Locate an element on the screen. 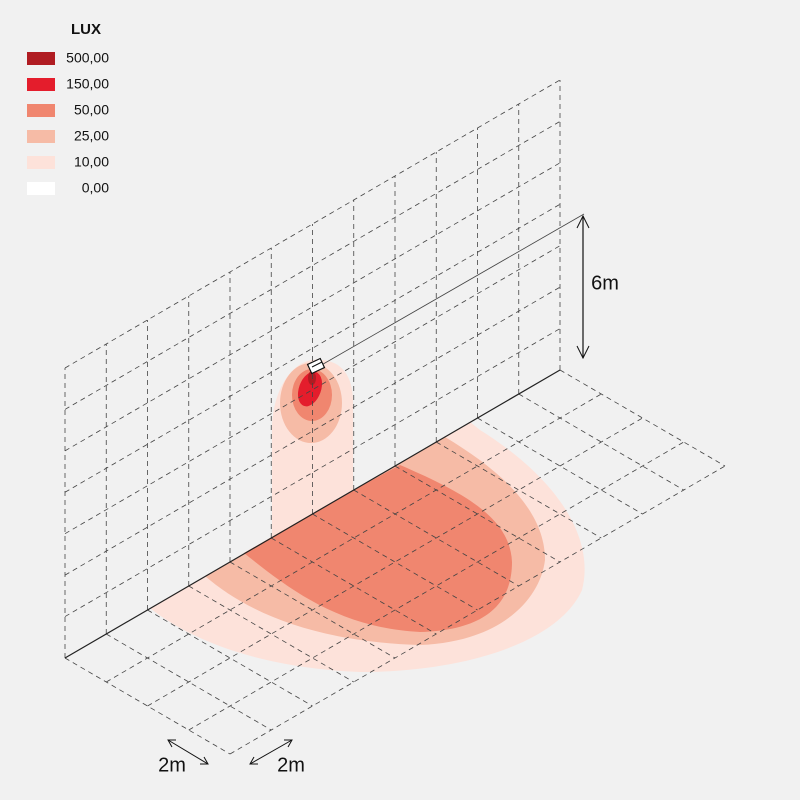 This screenshot has height=800, width=800. legend-label: 150,00 is located at coordinates (87, 84).